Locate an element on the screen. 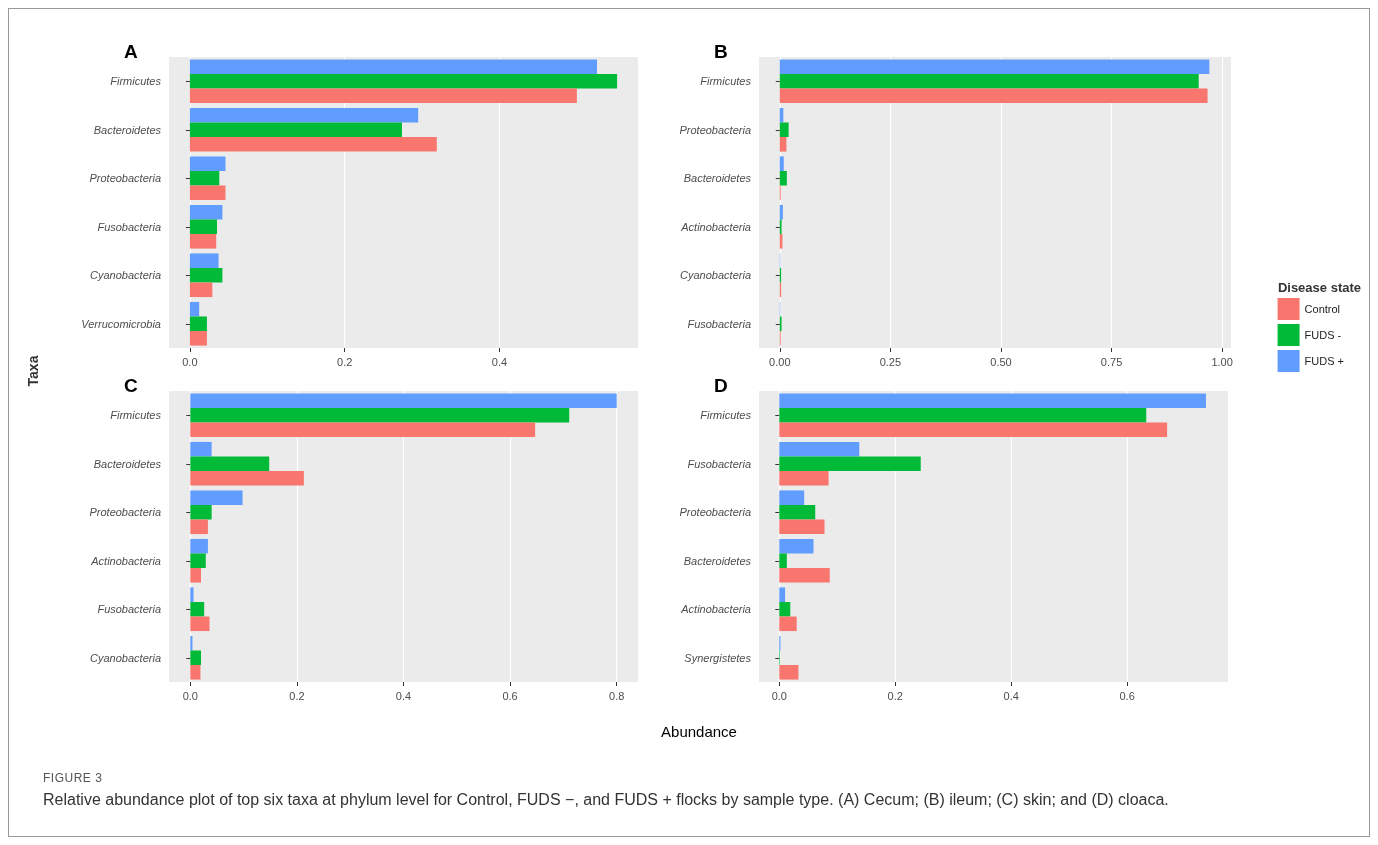  chart-title: B is located at coordinates (721, 51).